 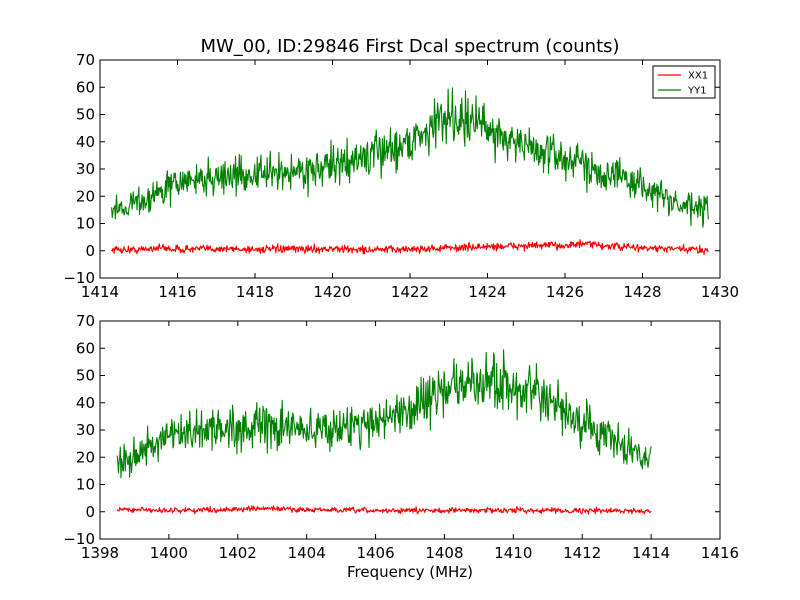 What do you see at coordinates (642, 292) in the screenshot?
I see `x-tick-label: 1428` at bounding box center [642, 292].